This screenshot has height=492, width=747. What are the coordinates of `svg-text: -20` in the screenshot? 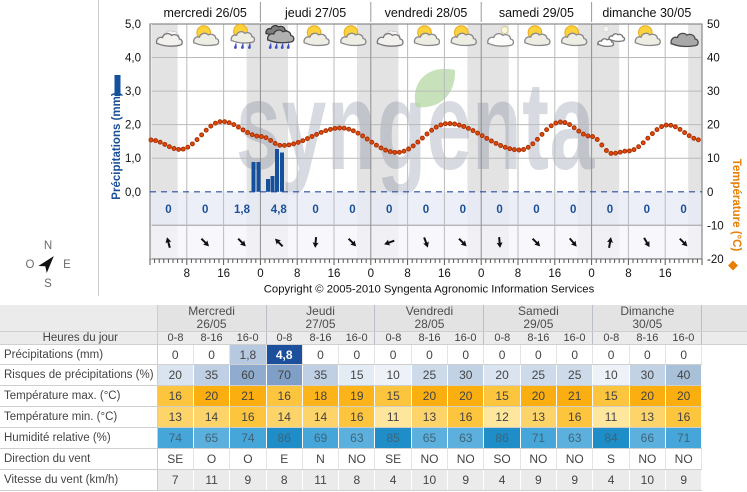 It's located at (715, 260).